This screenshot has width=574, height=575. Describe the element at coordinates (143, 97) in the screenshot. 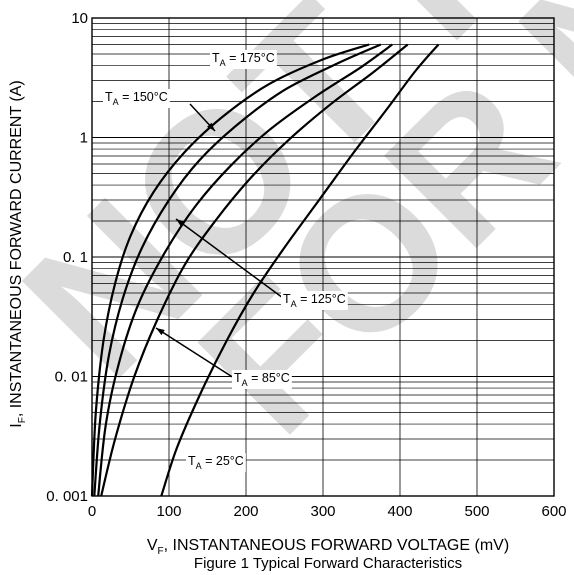

I see `annotation-rest: = 150°C` at that location.